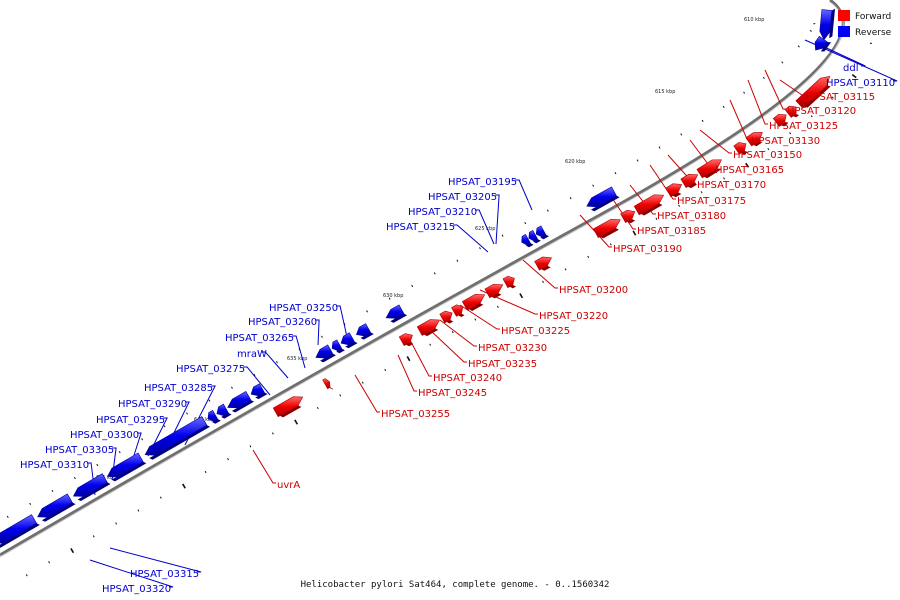 Image resolution: width=900 pixels, height=600 pixels. What do you see at coordinates (178, 388) in the screenshot?
I see `reverse-gene-label: HPSAT_03285` at bounding box center [178, 388].